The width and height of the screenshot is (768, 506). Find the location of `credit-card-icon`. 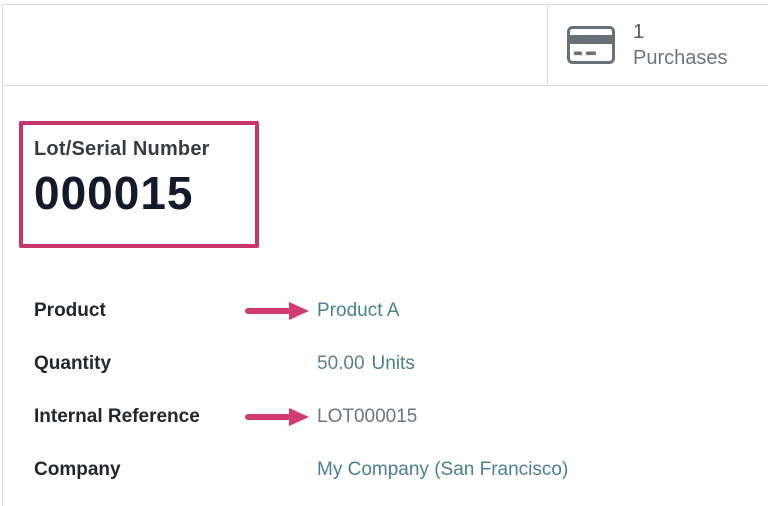

credit-card-icon is located at coordinates (591, 45).